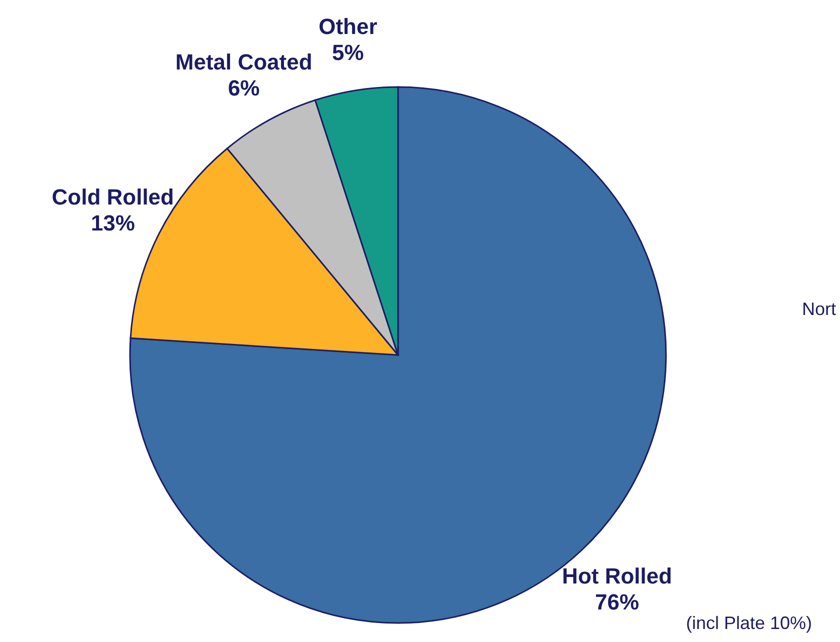 This screenshot has width=840, height=642. I want to click on data-label: 5%, so click(348, 52).